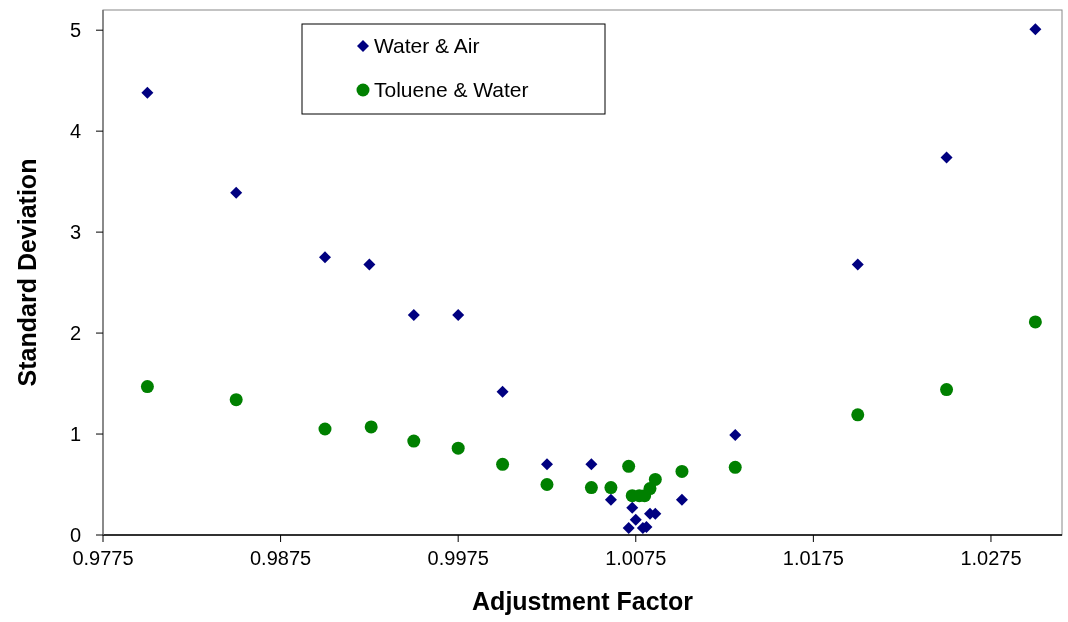 The image size is (1068, 622). Describe the element at coordinates (813, 558) in the screenshot. I see `x-tick-label: 1.0175` at that location.